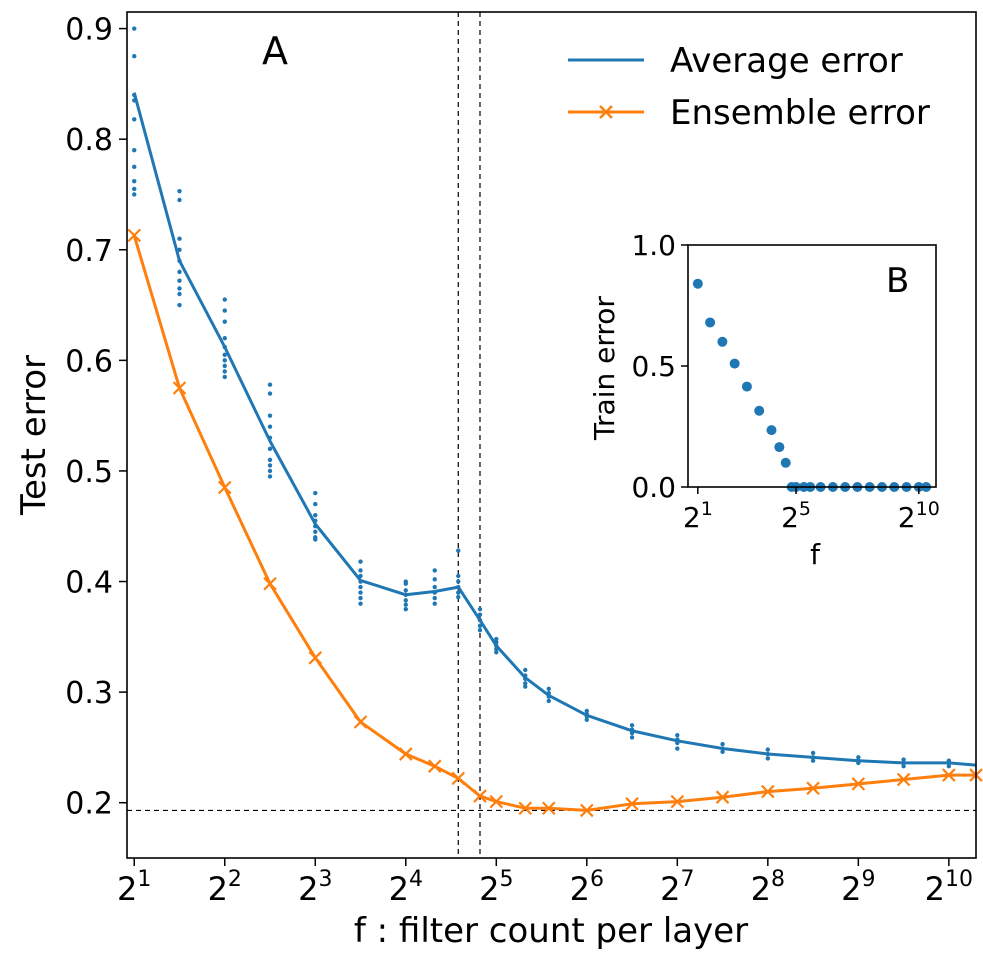 This screenshot has width=983, height=969. I want to click on plot-area-b, so click(812, 366).